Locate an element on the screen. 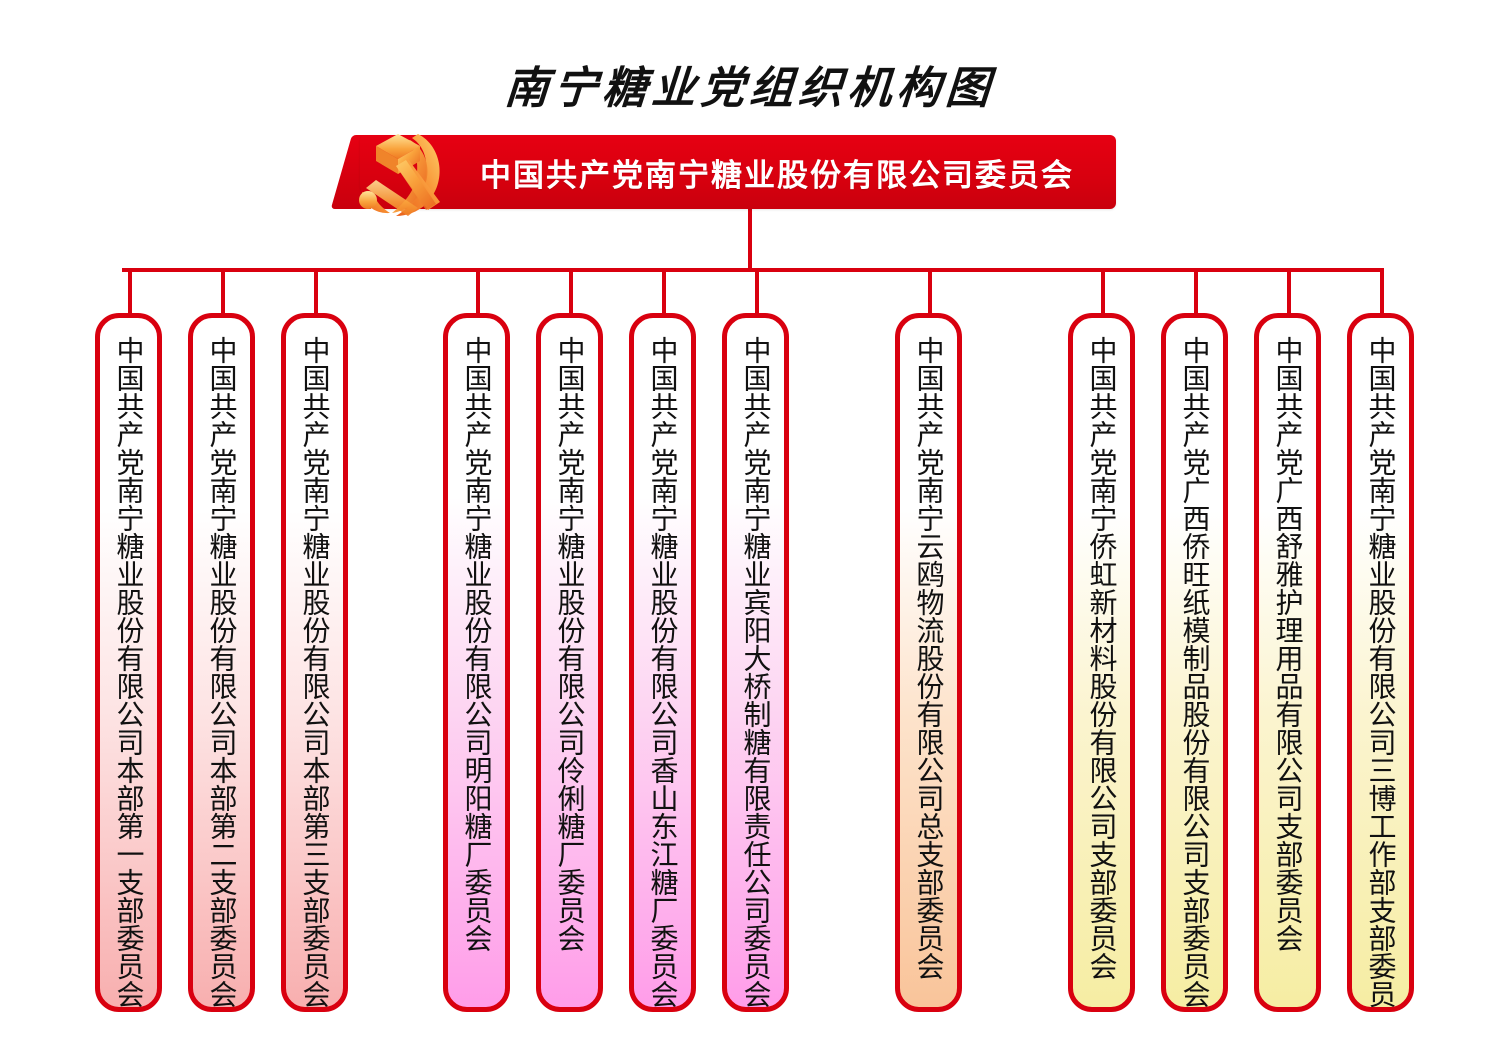  leaf-node-label: 中国共产党南宁糖业股份有限公司明阳糖厂委员会 is located at coordinates (477, 644).